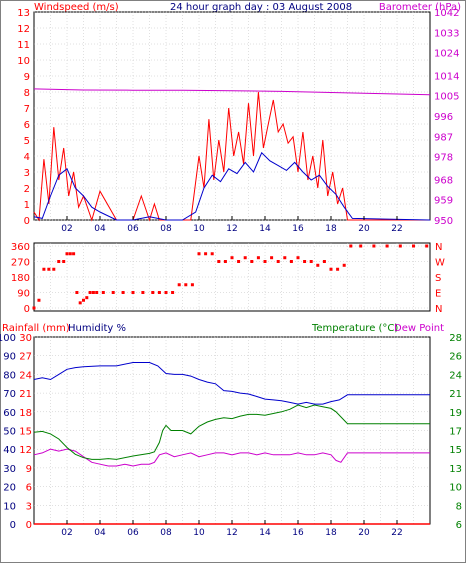  I want to click on temperature-tick-label: 21, so click(455, 394).